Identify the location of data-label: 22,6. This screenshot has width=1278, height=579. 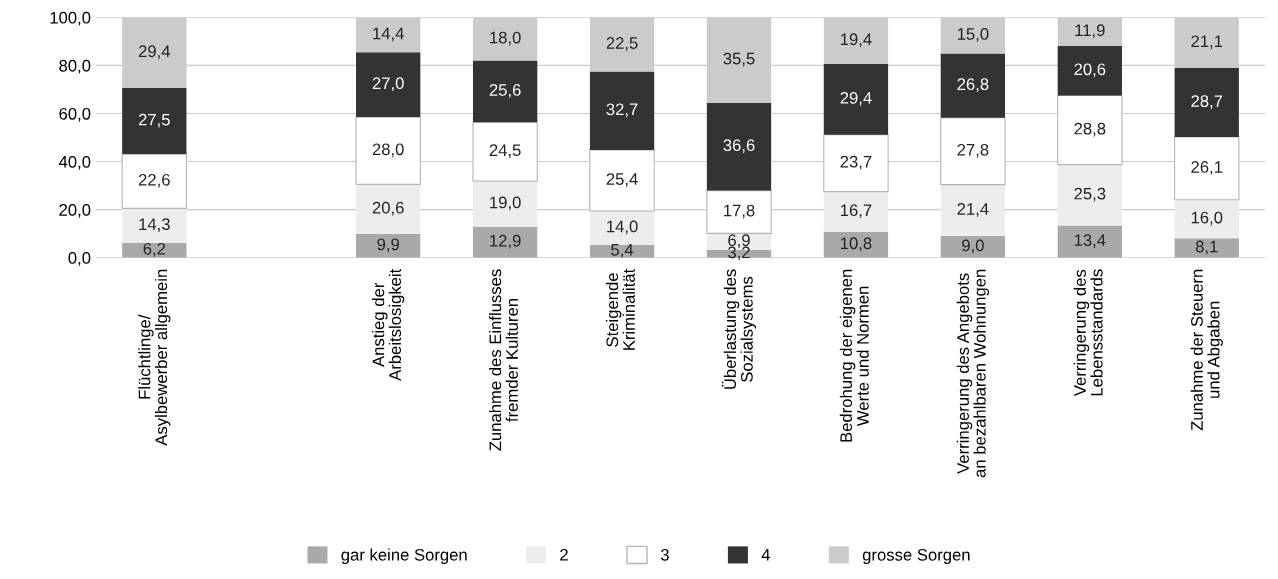
(154, 180).